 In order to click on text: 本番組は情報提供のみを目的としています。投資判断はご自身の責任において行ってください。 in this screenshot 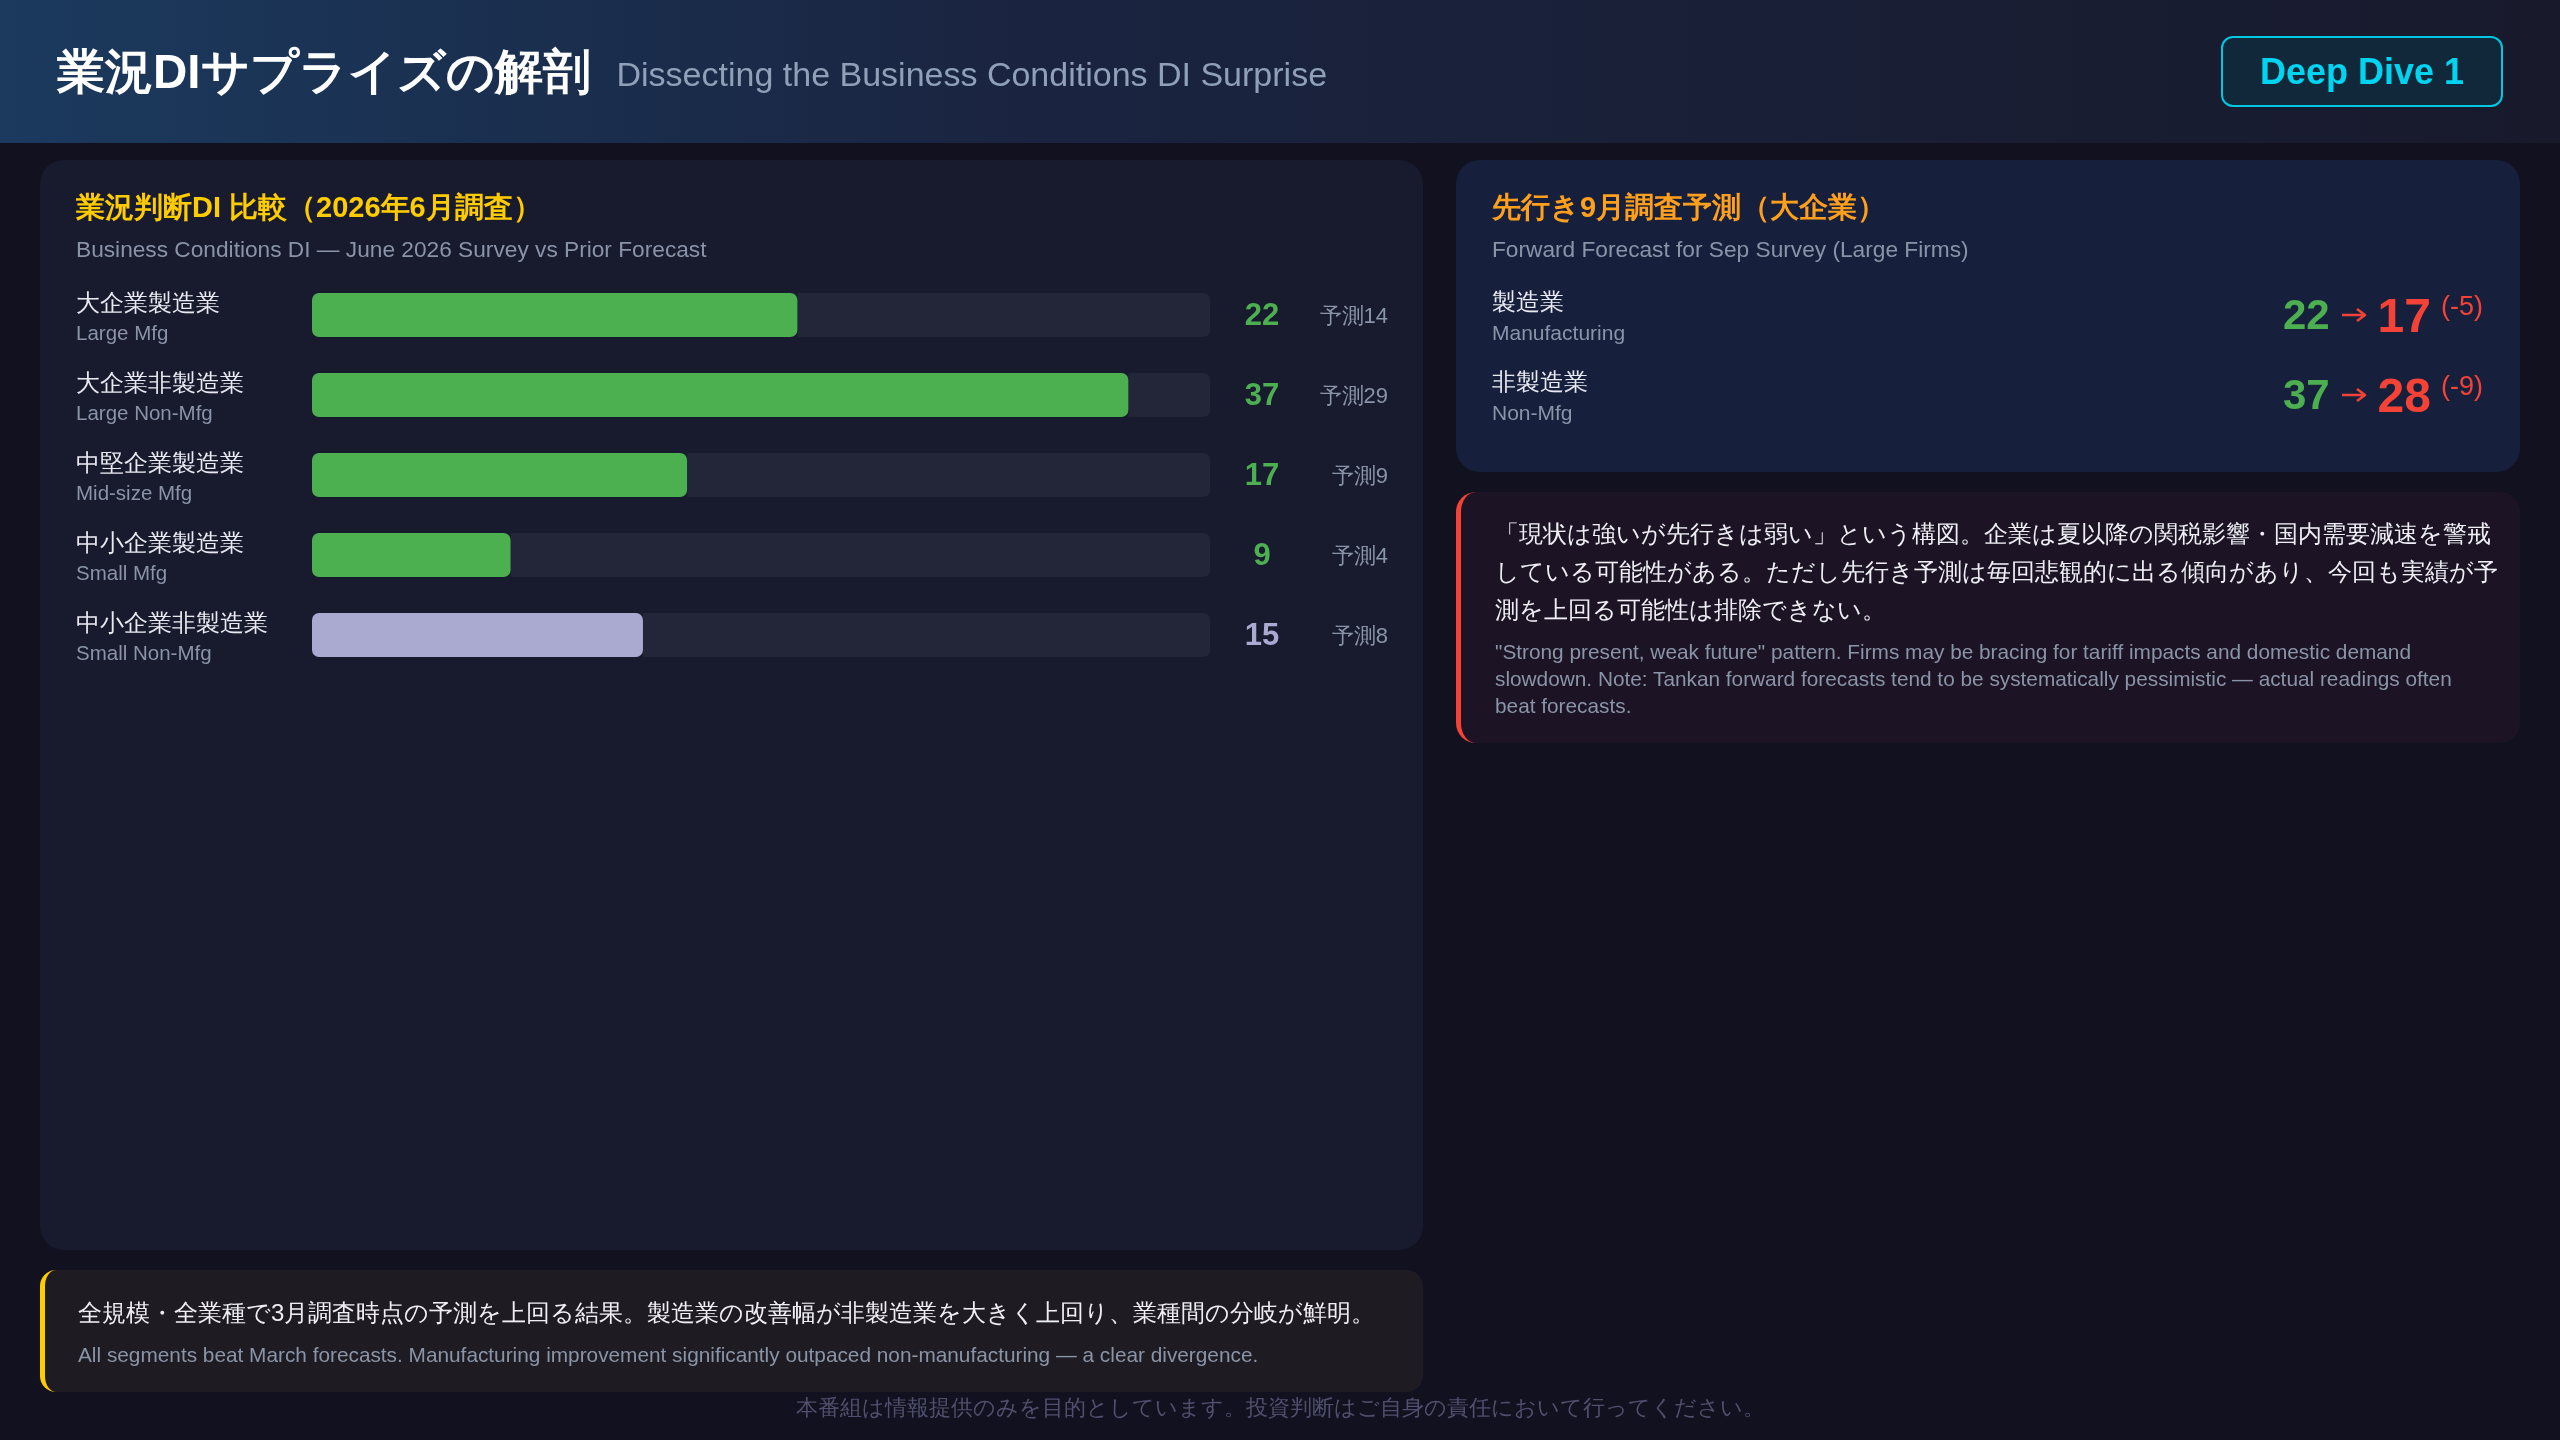, I will do `click(1280, 1408)`.